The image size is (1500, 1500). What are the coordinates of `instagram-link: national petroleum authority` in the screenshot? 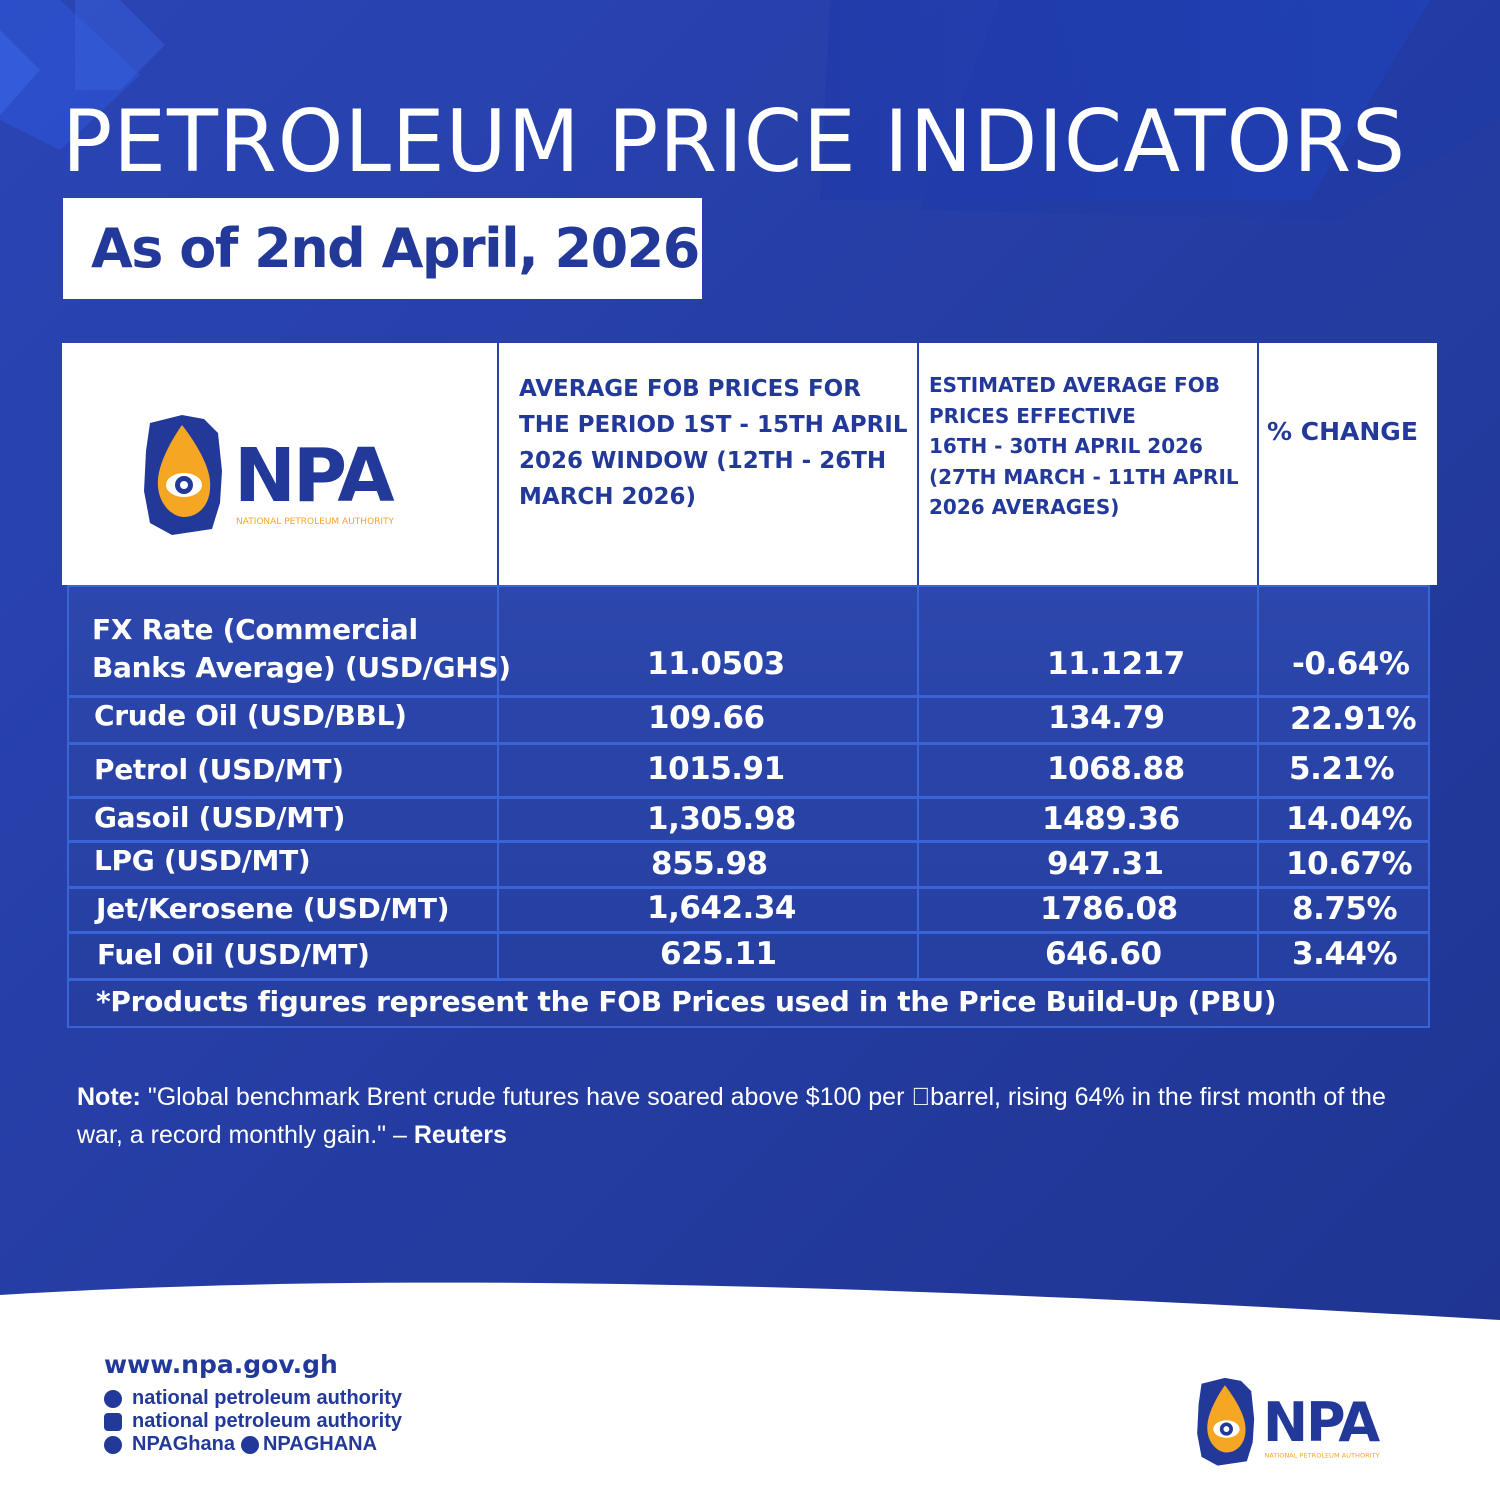 It's located at (253, 1421).